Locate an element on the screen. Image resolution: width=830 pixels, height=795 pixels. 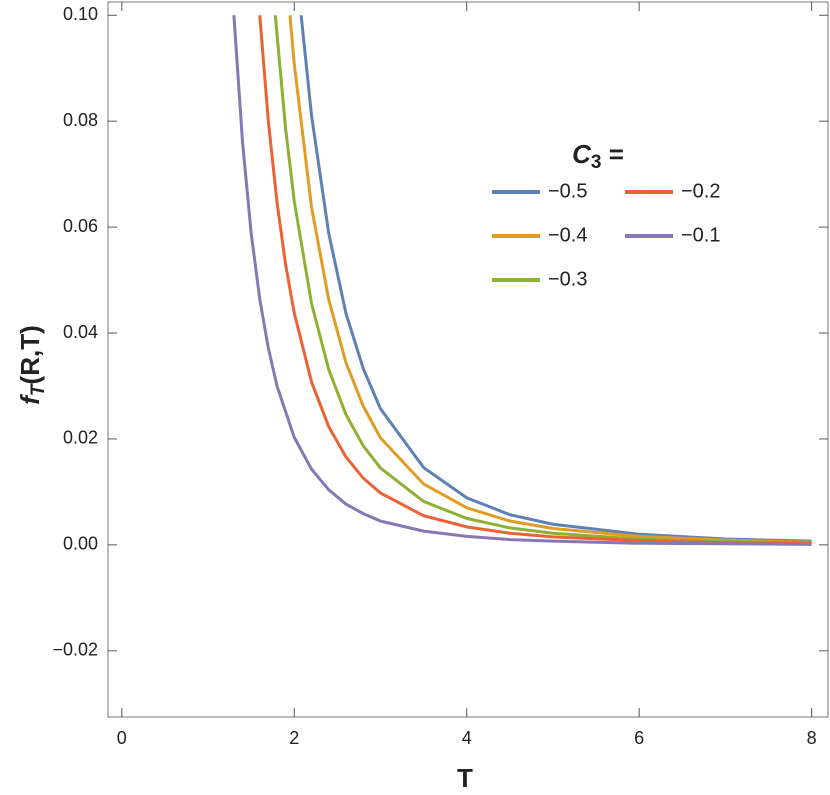
x-axis-label: T is located at coordinates (465, 778).